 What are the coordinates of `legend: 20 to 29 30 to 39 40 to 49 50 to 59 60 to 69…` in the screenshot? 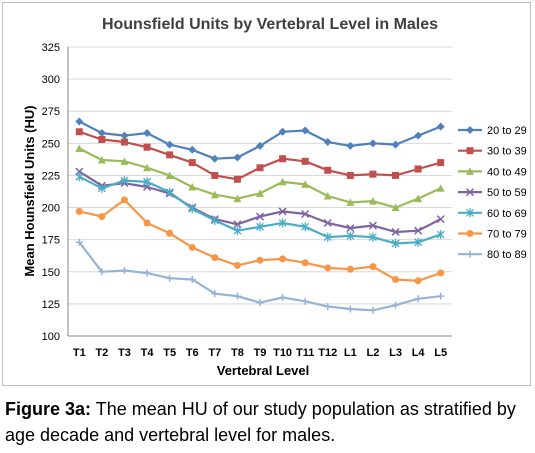 It's located at (492, 193).